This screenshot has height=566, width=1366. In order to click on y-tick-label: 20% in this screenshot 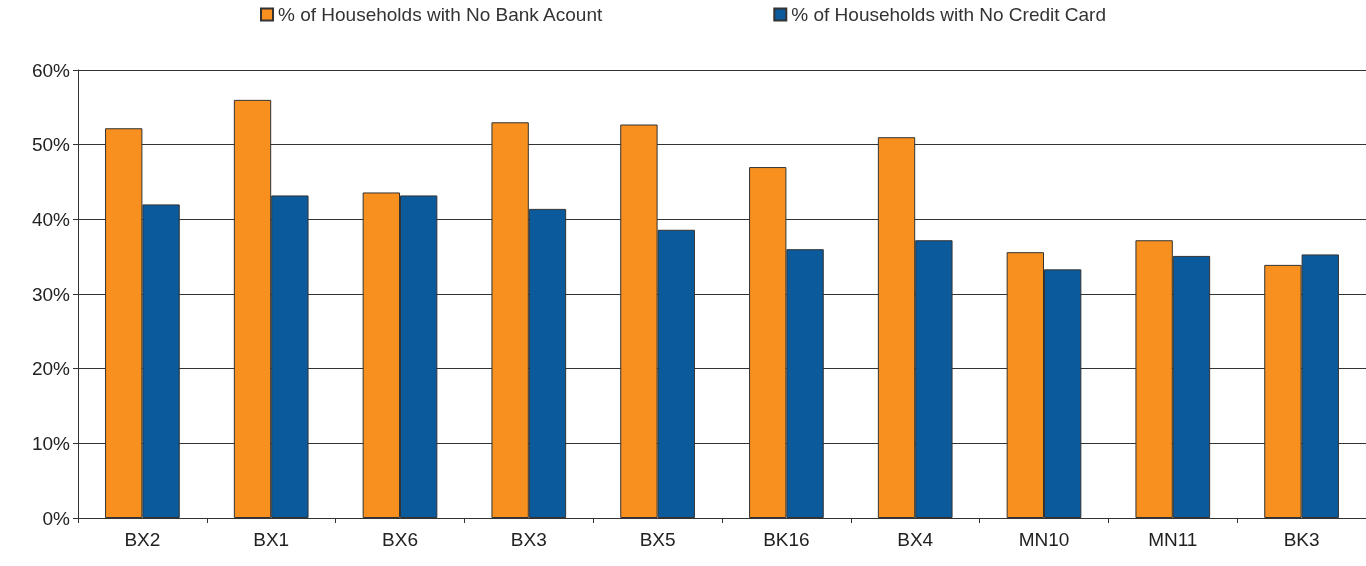, I will do `click(51, 369)`.